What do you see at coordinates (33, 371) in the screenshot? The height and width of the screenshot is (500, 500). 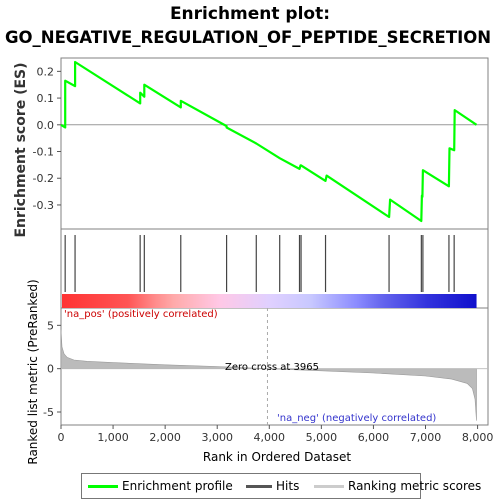 I see `metric-y-axis-label: Ranked list metric (PreRanked)` at bounding box center [33, 371].